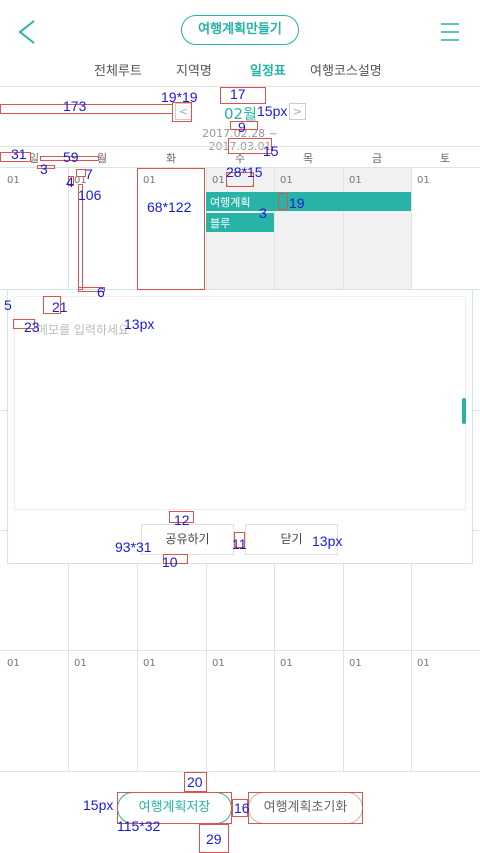  What do you see at coordinates (297, 111) in the screenshot?
I see `next-month-button: >` at bounding box center [297, 111].